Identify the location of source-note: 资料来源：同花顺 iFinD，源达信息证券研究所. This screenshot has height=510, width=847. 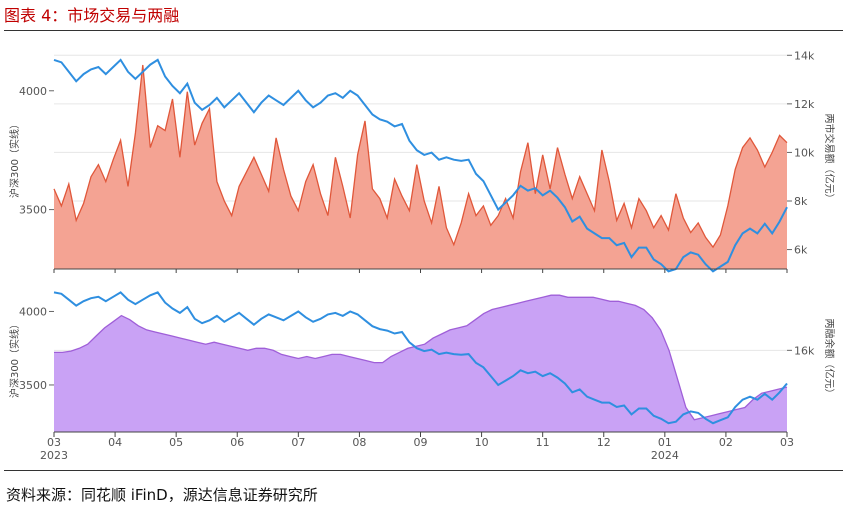
(162, 495).